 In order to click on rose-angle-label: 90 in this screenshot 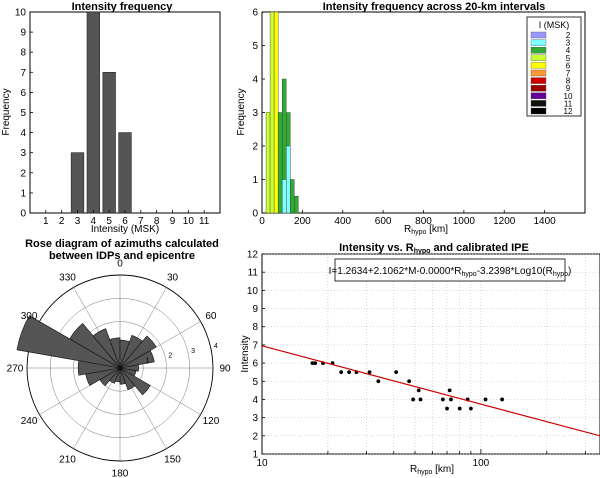, I will do `click(225, 369)`.